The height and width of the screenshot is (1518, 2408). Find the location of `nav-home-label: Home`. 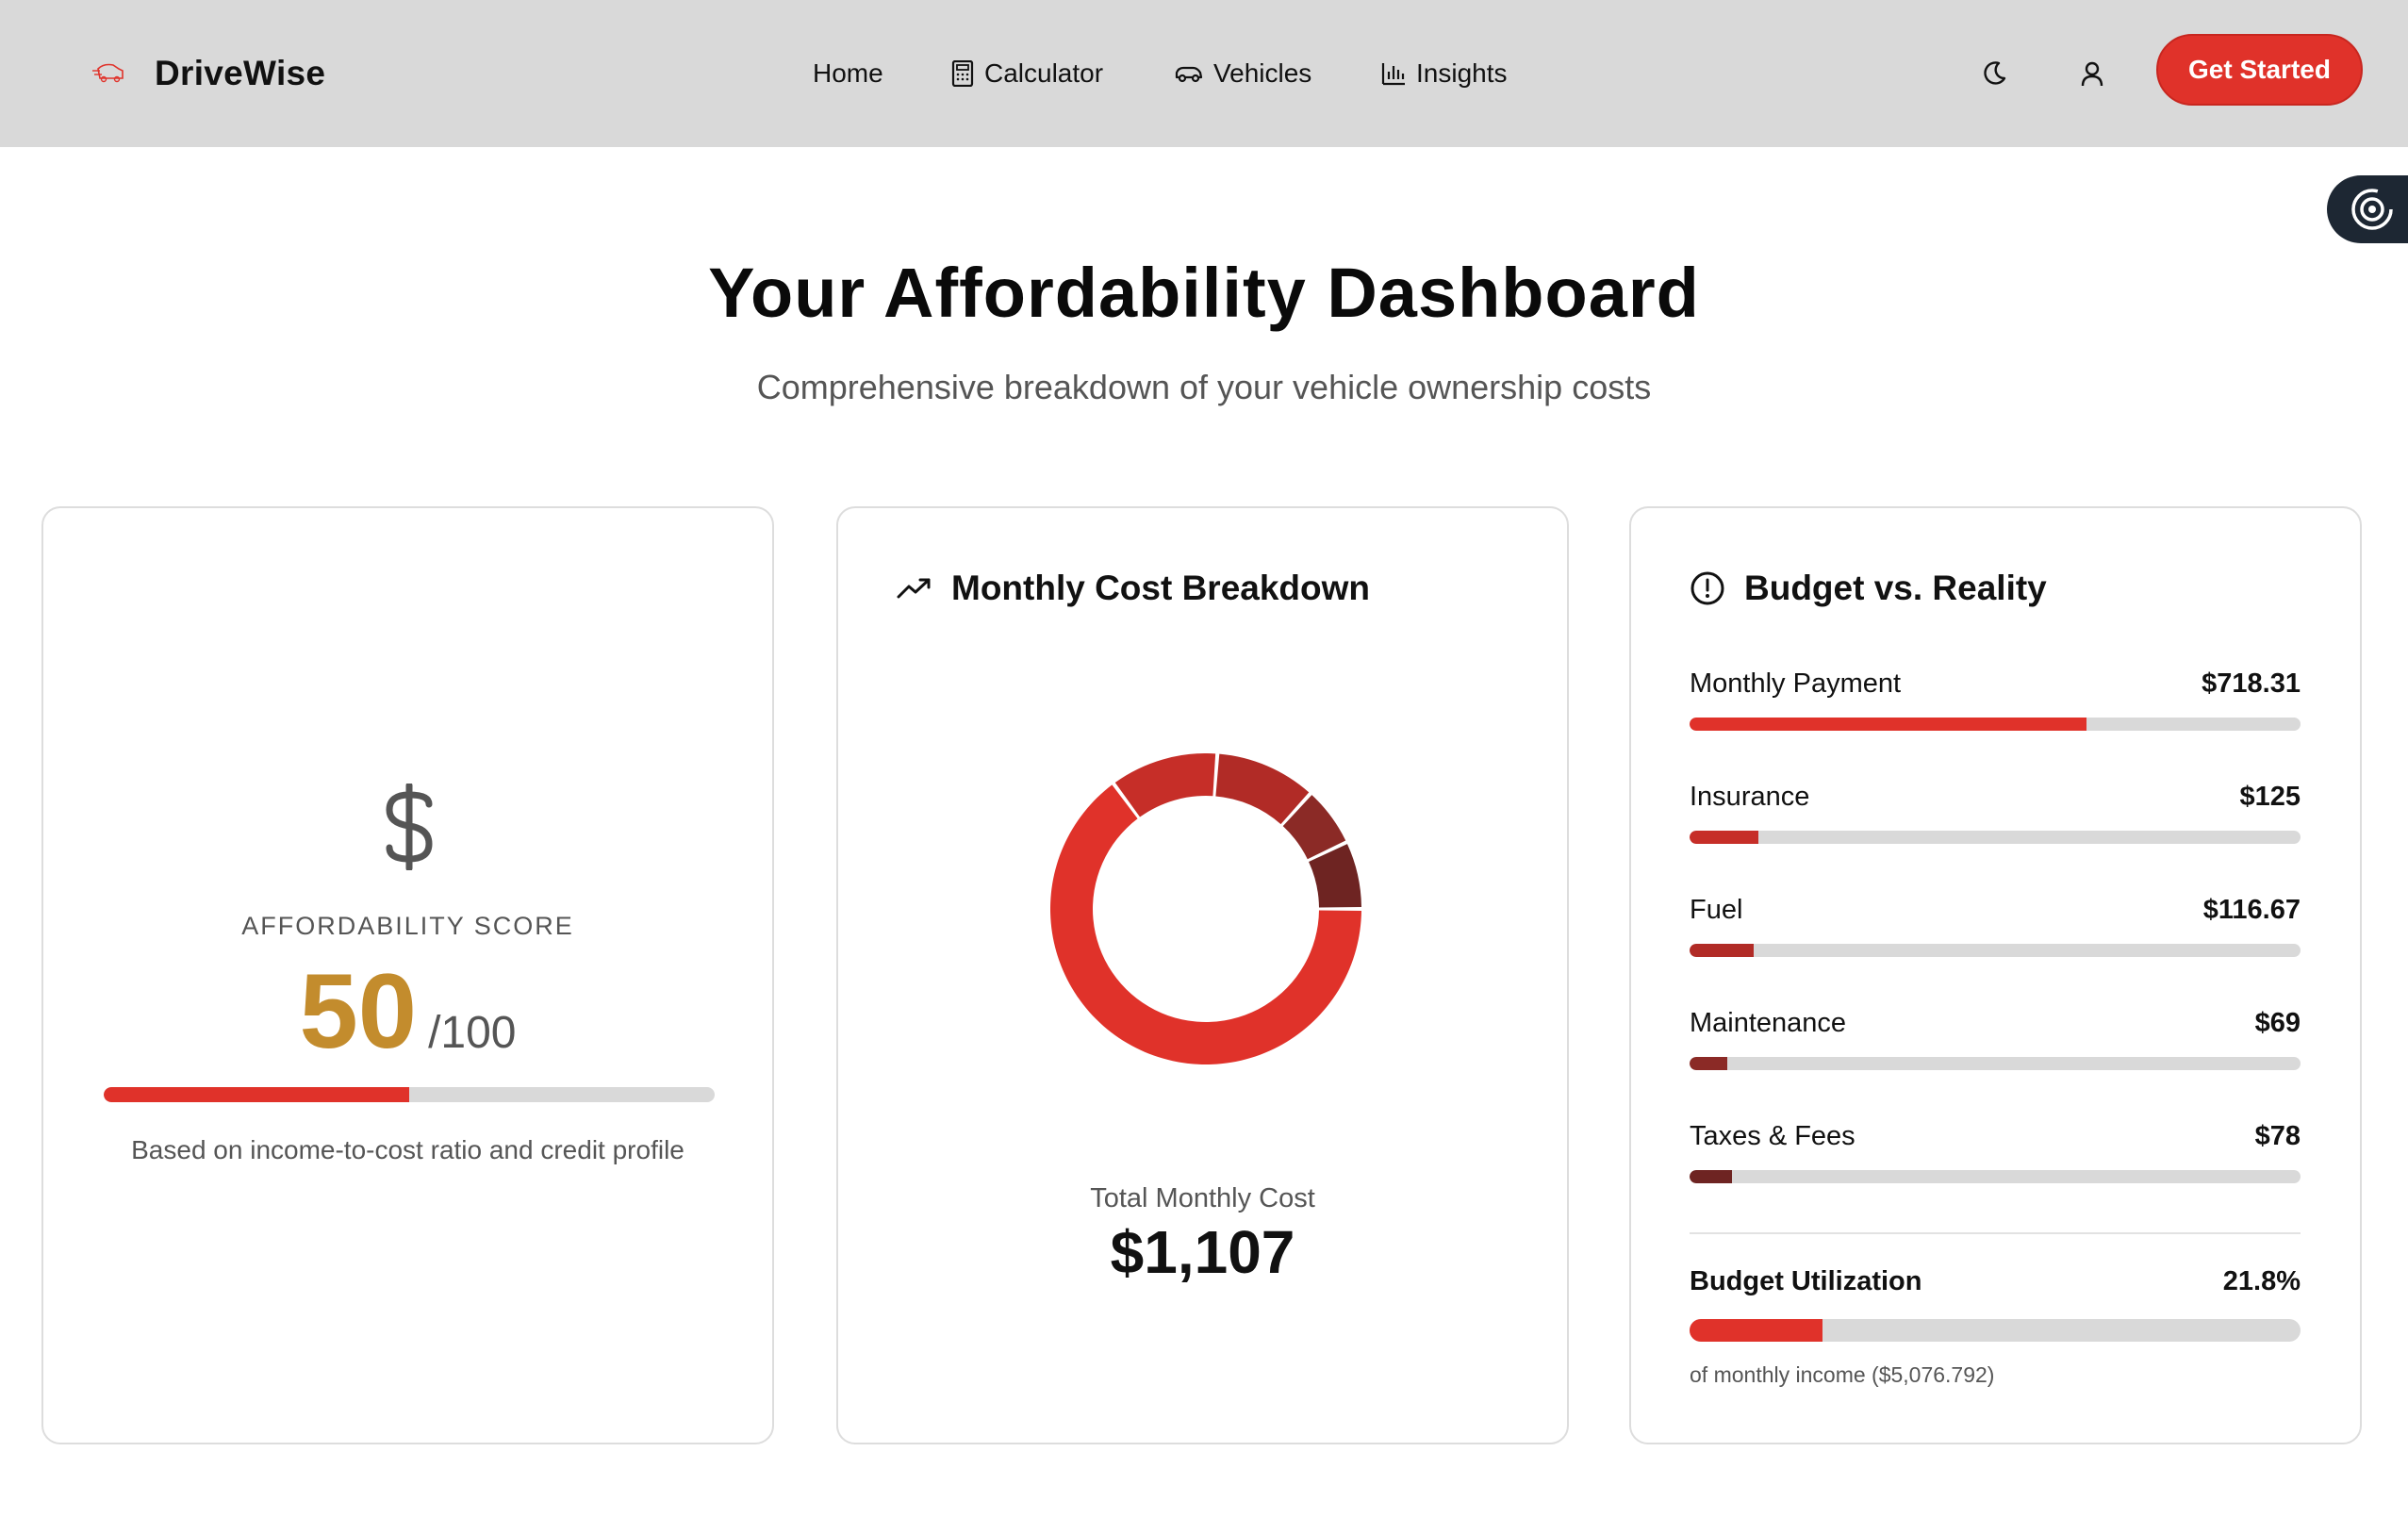

nav-home-label: Home is located at coordinates (848, 73).